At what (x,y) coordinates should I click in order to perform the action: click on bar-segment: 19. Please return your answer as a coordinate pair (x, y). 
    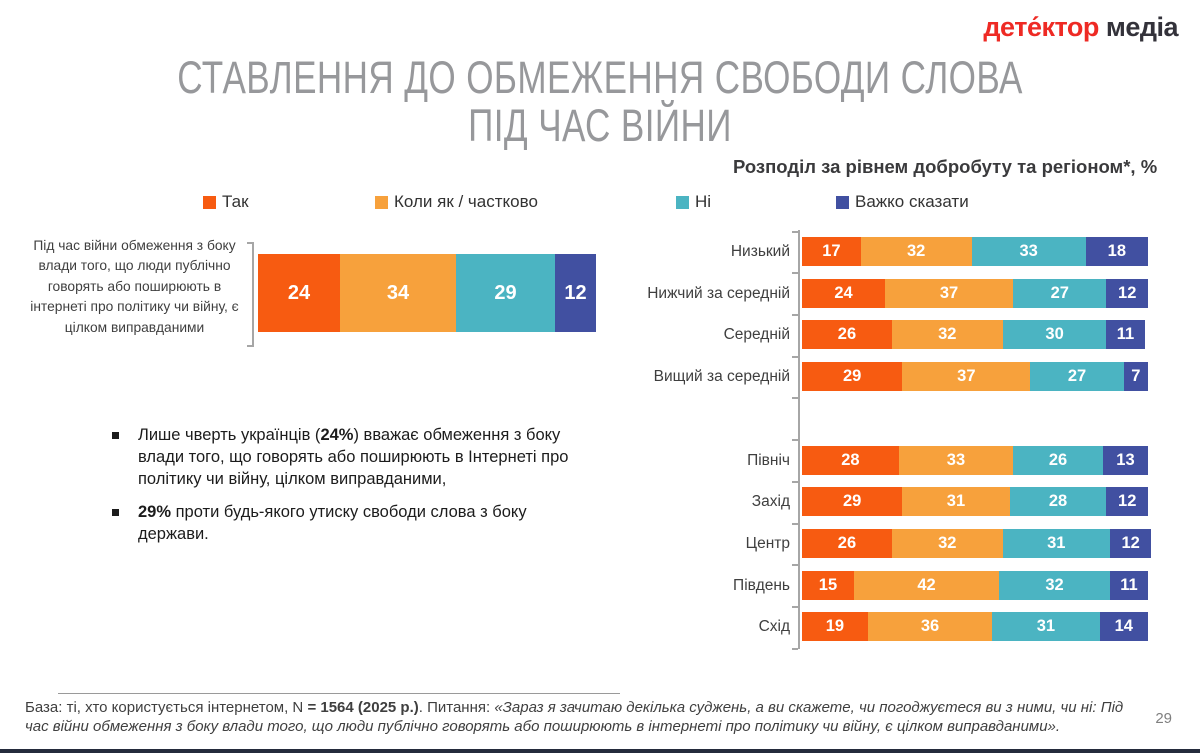
    Looking at the image, I should click on (835, 627).